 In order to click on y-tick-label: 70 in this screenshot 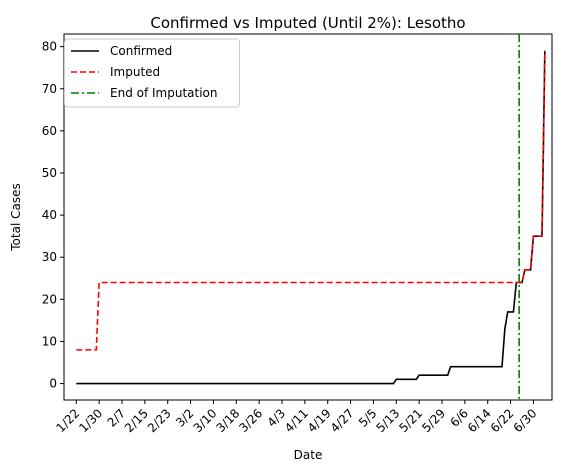, I will do `click(49, 89)`.